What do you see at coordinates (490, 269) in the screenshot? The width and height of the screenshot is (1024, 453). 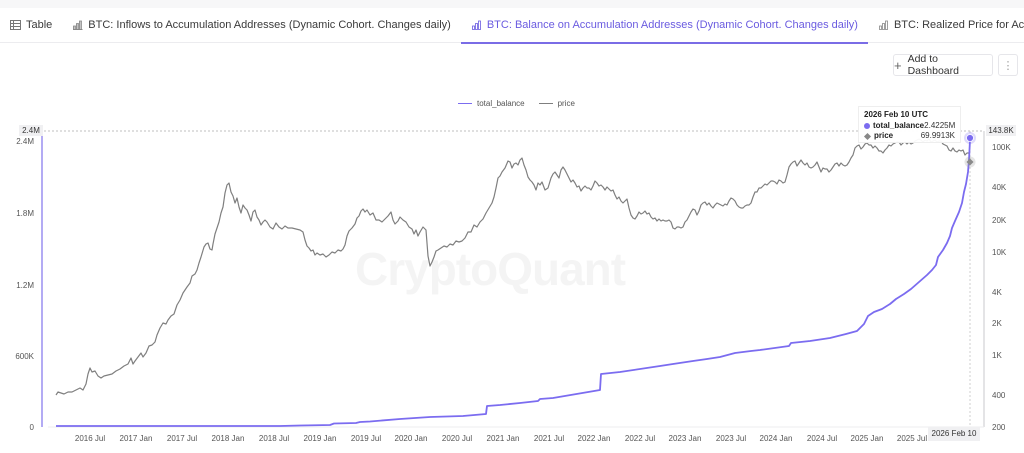 I see `watermark: CryptoQuant` at bounding box center [490, 269].